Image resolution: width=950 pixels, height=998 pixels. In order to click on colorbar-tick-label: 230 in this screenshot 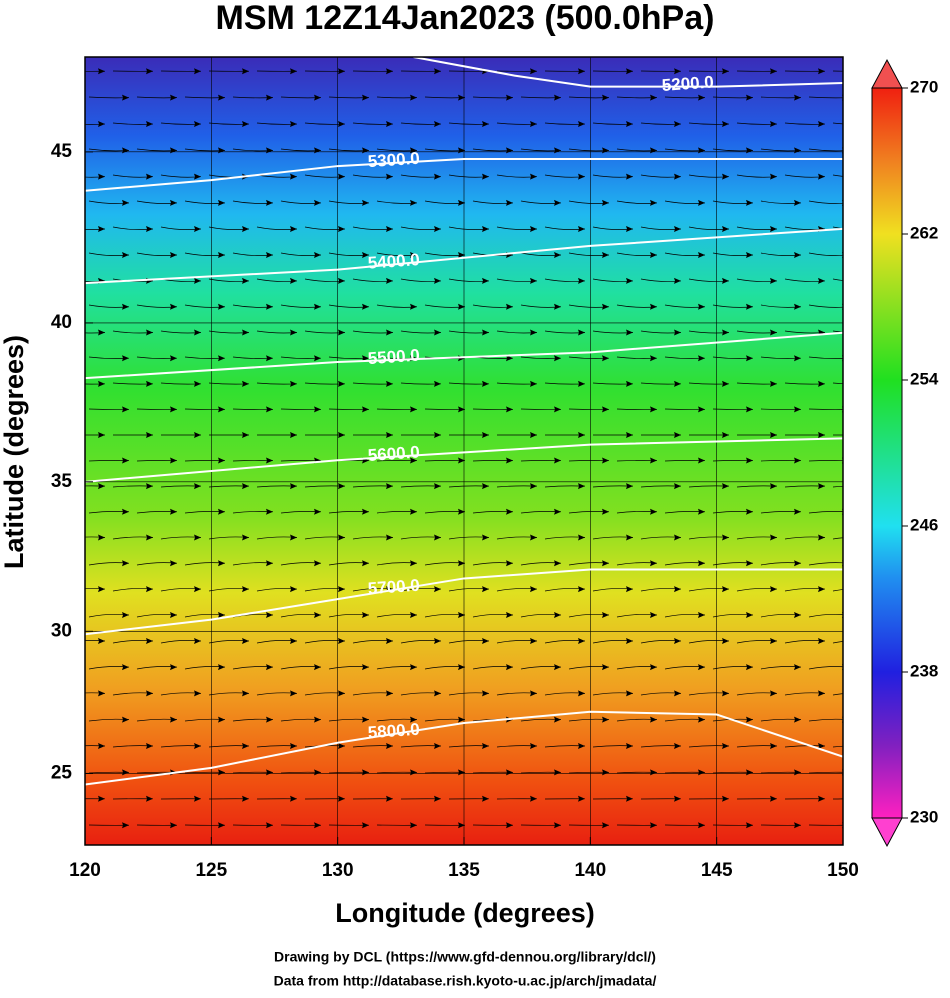, I will do `click(924, 816)`.